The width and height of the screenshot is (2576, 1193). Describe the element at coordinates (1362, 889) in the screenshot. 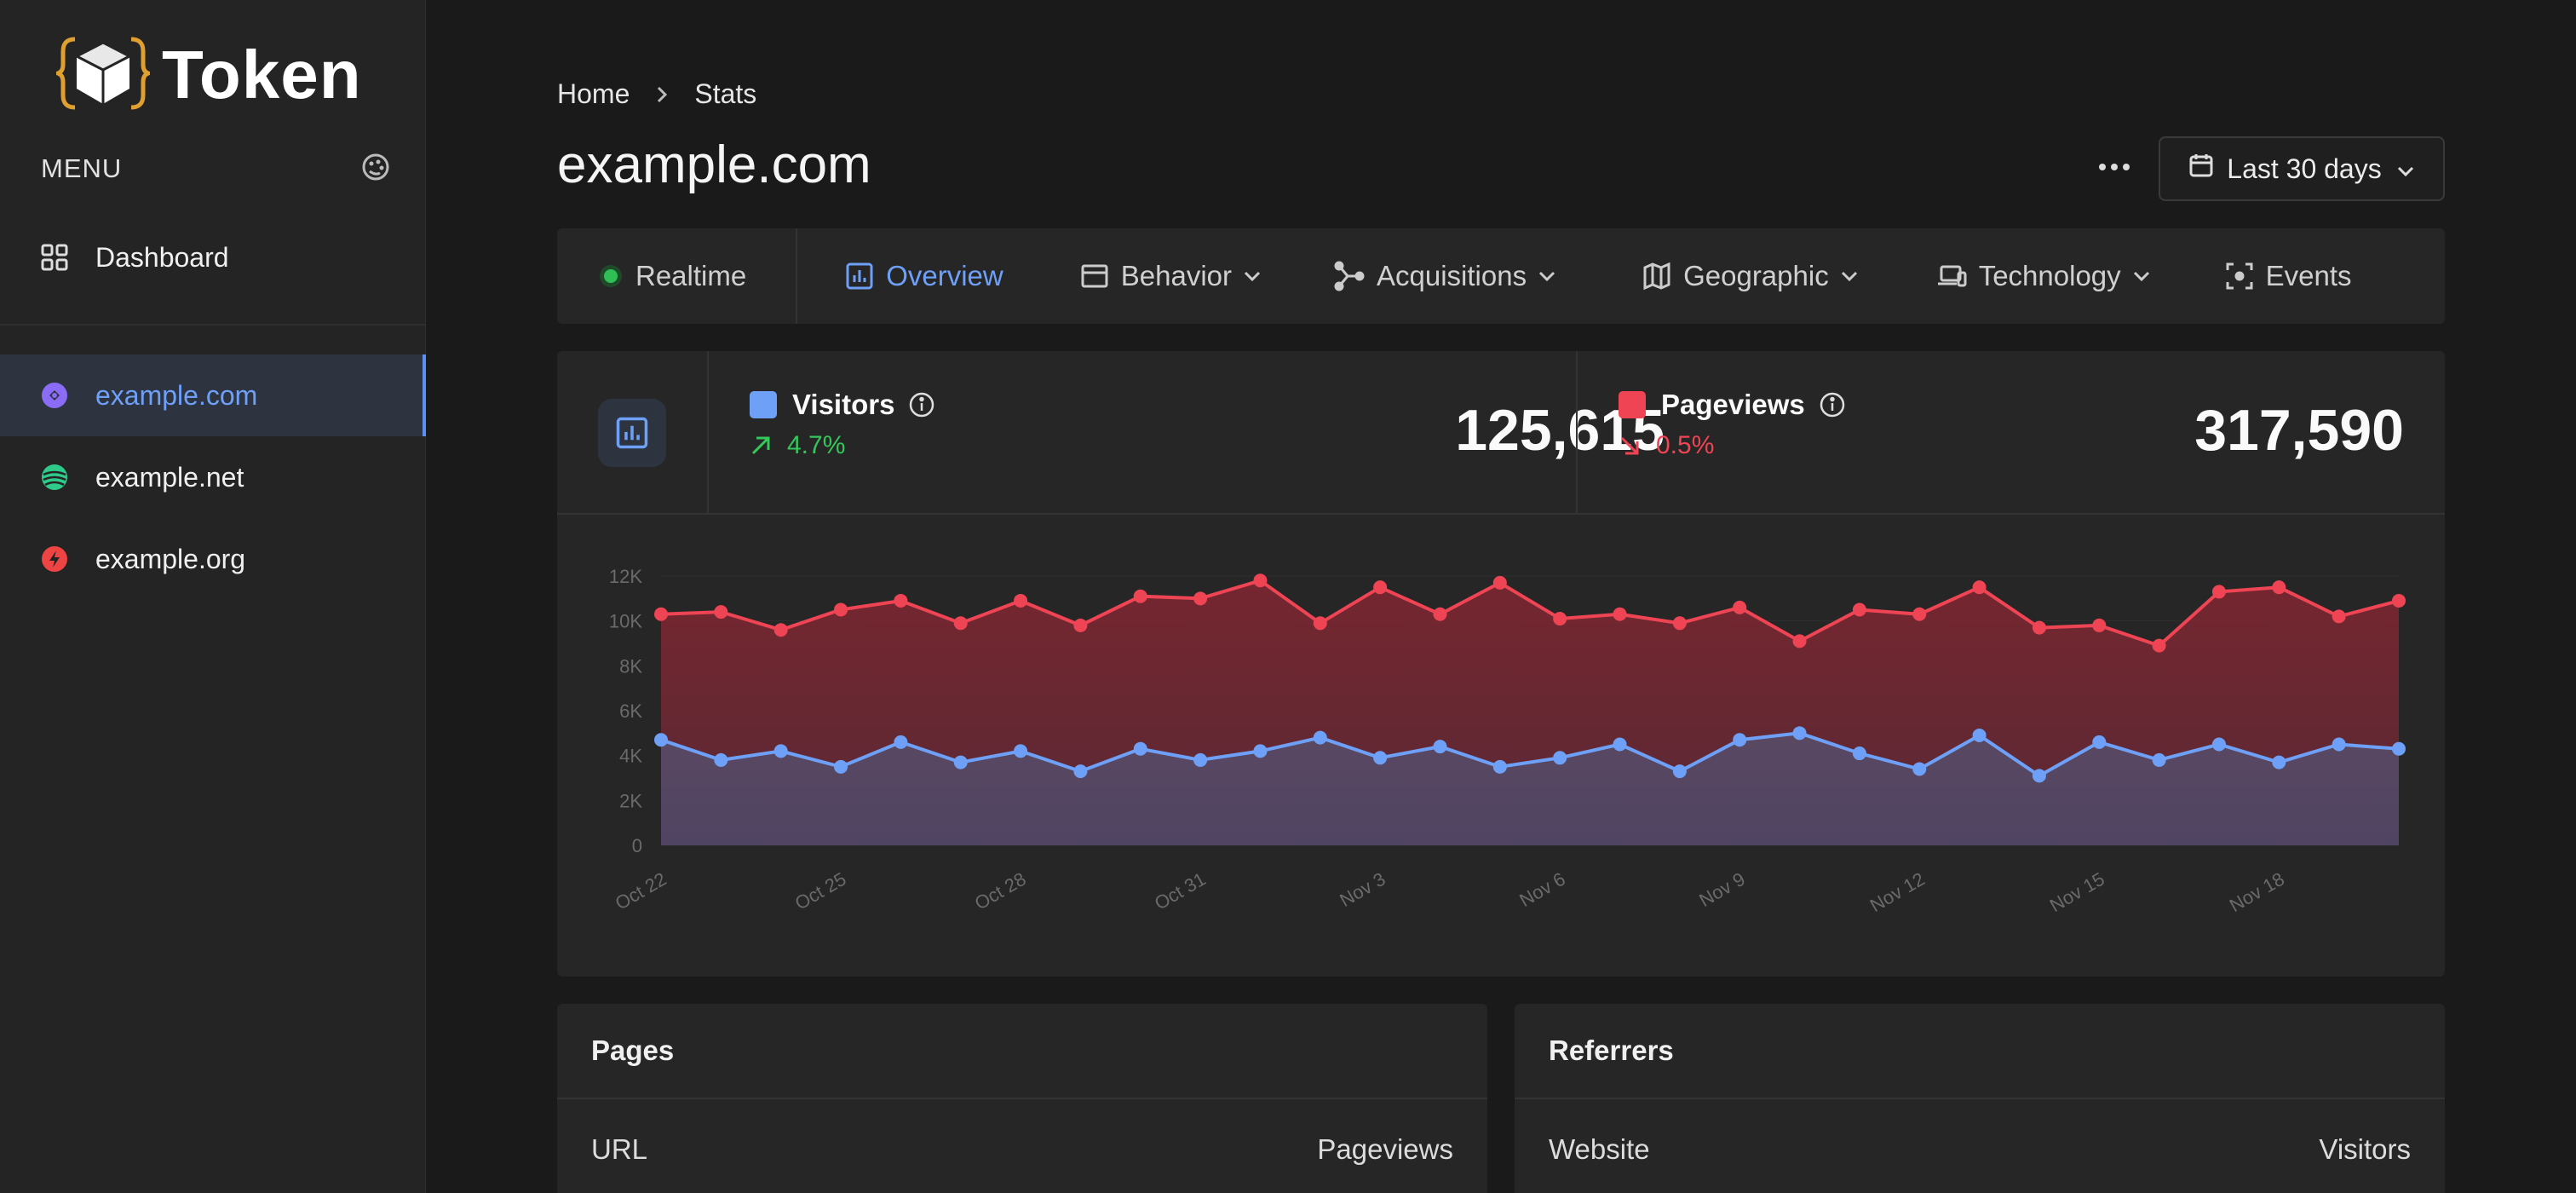

I see `x-tick-label: Nov 3` at that location.